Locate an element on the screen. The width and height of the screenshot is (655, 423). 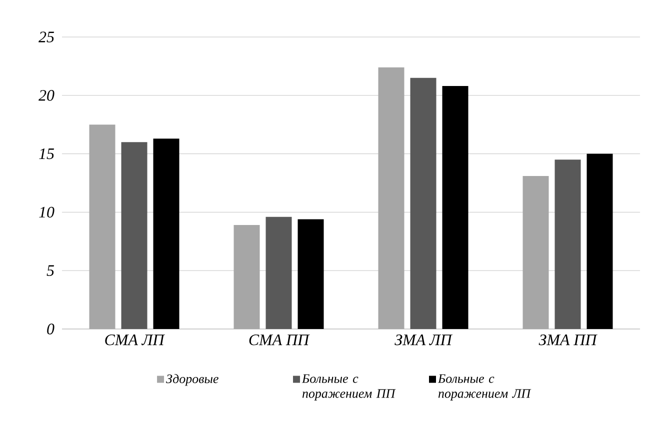
x-tick-label: СМА ПП is located at coordinates (279, 340).